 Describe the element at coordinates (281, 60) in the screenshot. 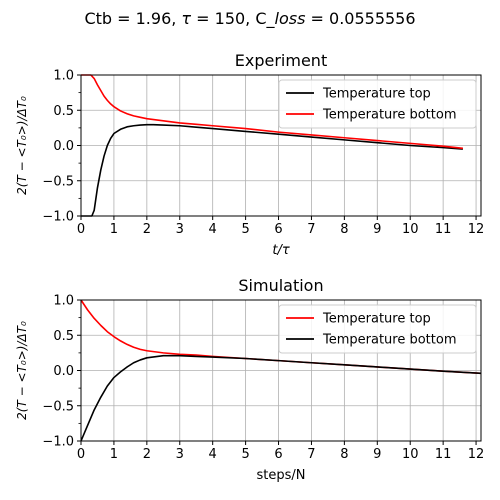

I see `chart-title: Experiment` at that location.